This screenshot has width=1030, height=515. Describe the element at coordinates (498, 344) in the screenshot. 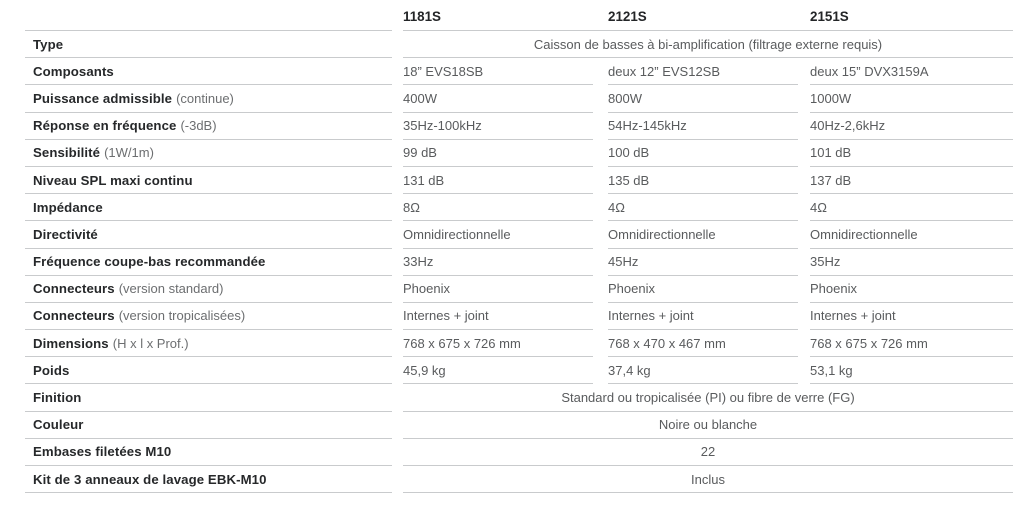

I see `cell-1181s: 768 x 675 x 726 mm` at that location.